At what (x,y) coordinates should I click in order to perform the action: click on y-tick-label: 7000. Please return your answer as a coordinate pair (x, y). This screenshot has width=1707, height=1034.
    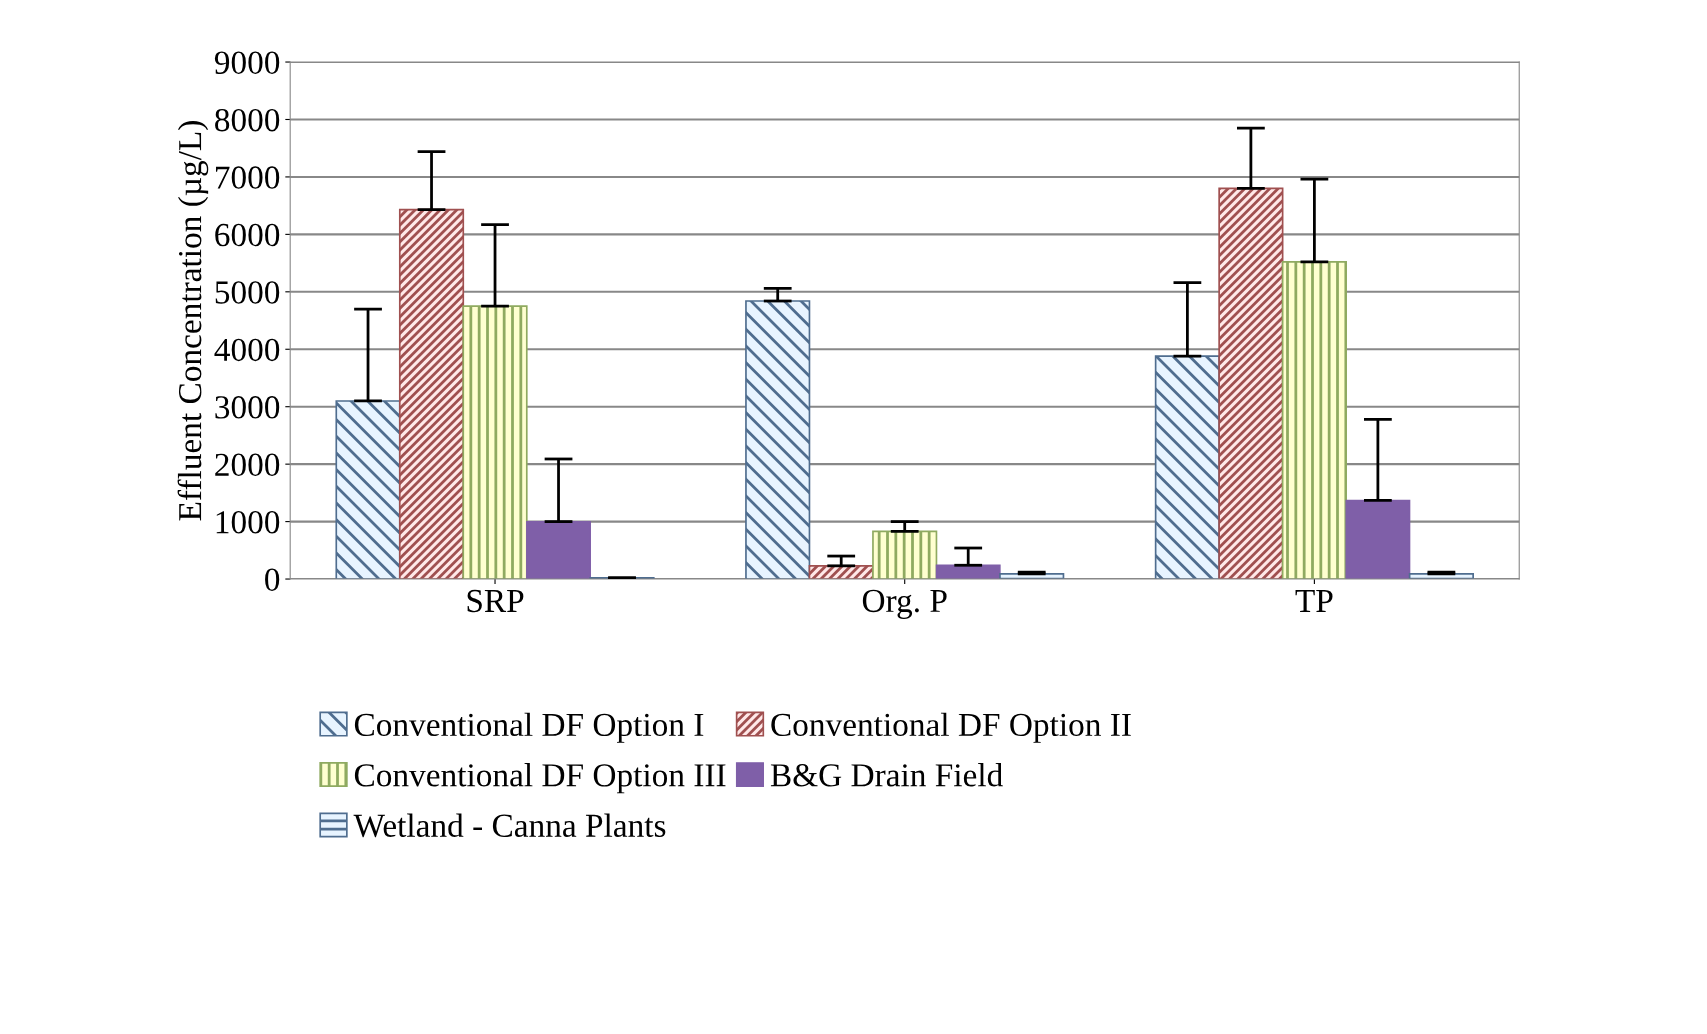
    Looking at the image, I should click on (248, 177).